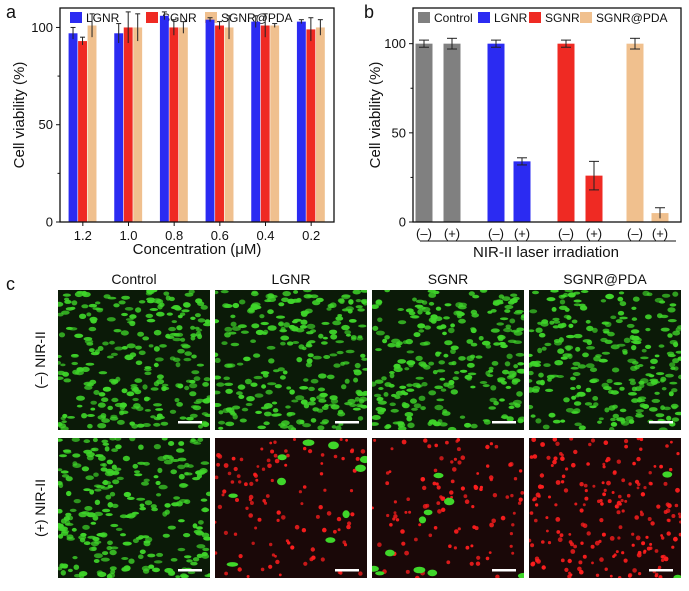 Image resolution: width=689 pixels, height=591 pixels. What do you see at coordinates (448, 508) in the screenshot?
I see `micrograph-background` at bounding box center [448, 508].